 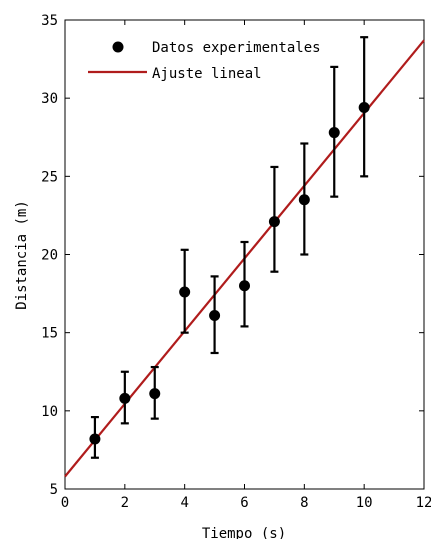 What do you see at coordinates (118, 47) in the screenshot?
I see `legend-marker-datos` at bounding box center [118, 47].